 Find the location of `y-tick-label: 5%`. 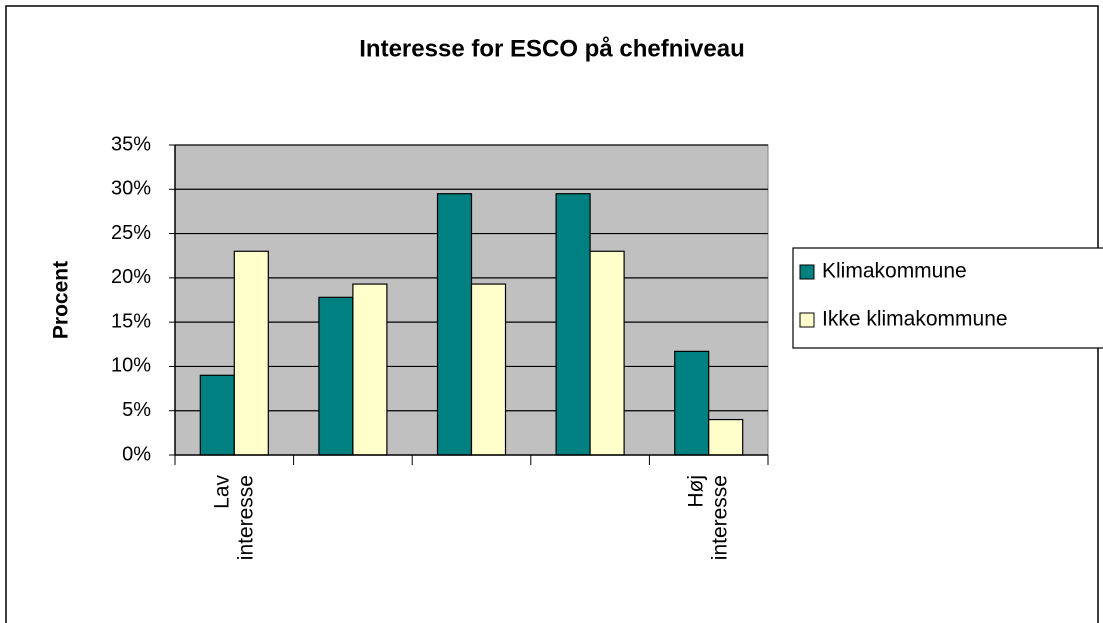

y-tick-label: 5% is located at coordinates (136, 410).